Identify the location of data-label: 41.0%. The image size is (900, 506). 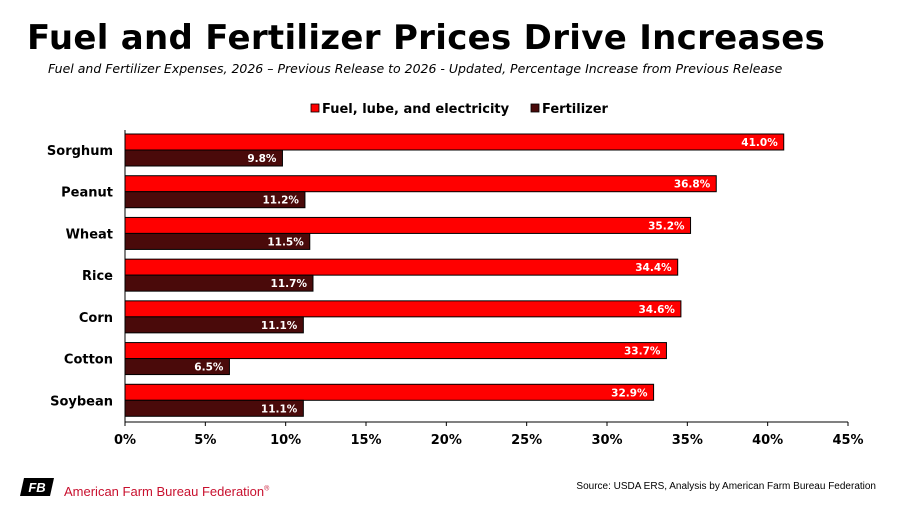
(759, 143).